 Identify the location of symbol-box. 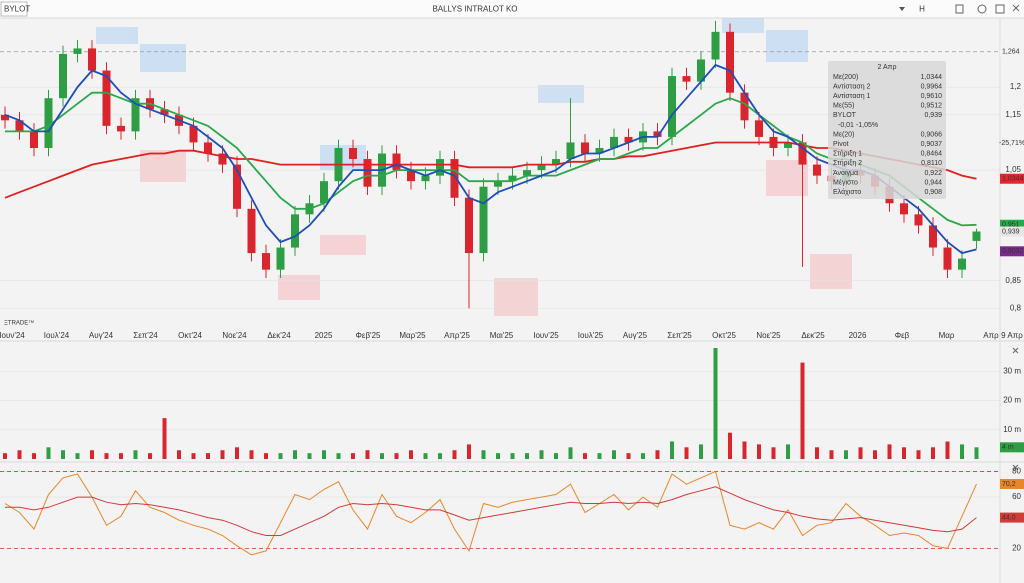
(14, 9).